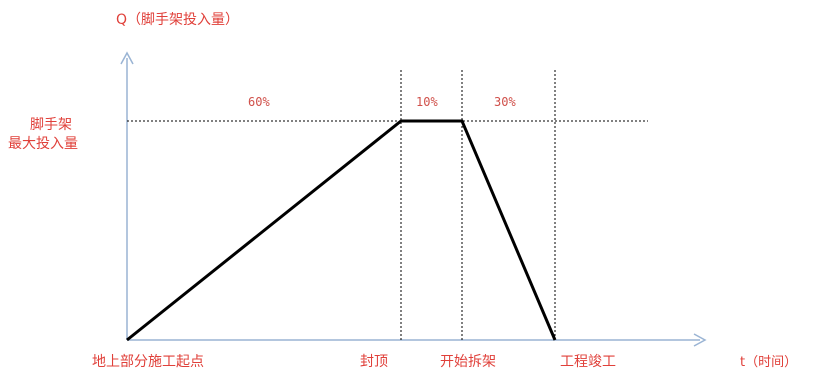  What do you see at coordinates (427, 102) in the screenshot?
I see `phase-percent-holding: 10%` at bounding box center [427, 102].